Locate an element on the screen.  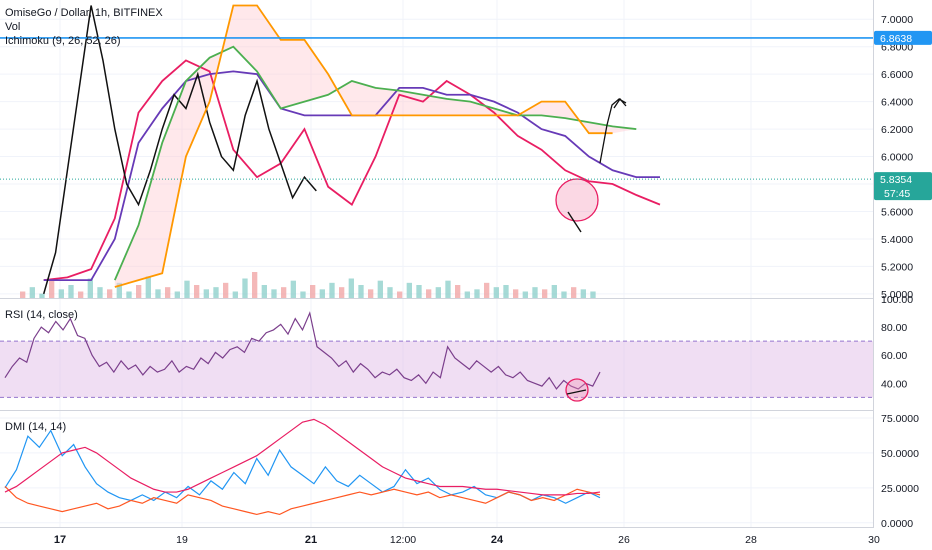
svg-text: 57:45 is located at coordinates (897, 194).